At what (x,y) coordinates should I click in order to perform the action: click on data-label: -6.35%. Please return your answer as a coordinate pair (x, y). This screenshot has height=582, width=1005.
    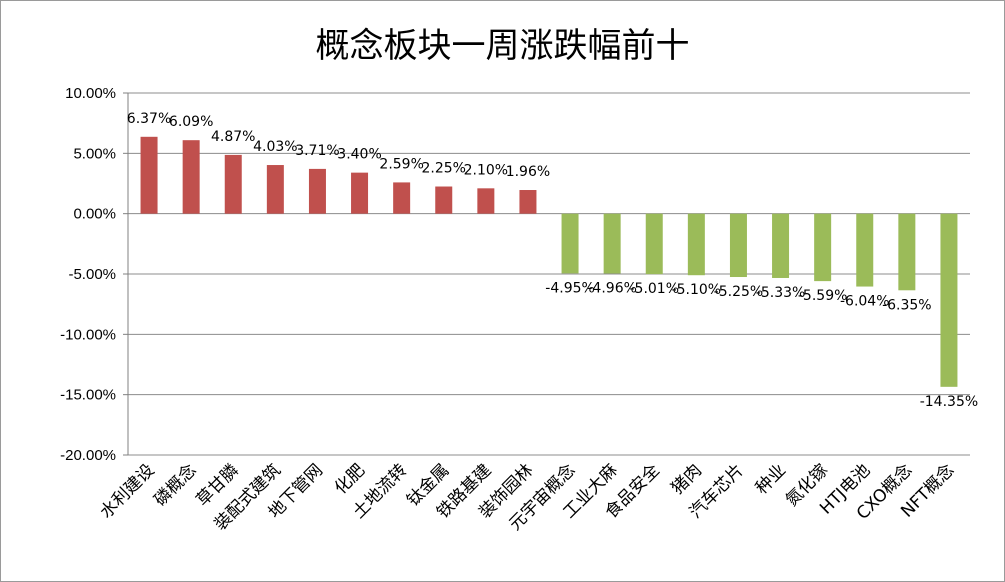
    Looking at the image, I should click on (907, 305).